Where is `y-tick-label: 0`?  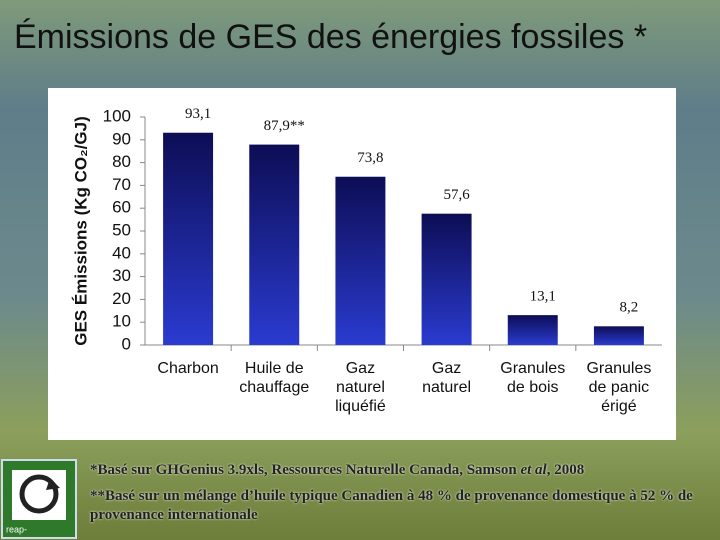 y-tick-label: 0 is located at coordinates (126, 343).